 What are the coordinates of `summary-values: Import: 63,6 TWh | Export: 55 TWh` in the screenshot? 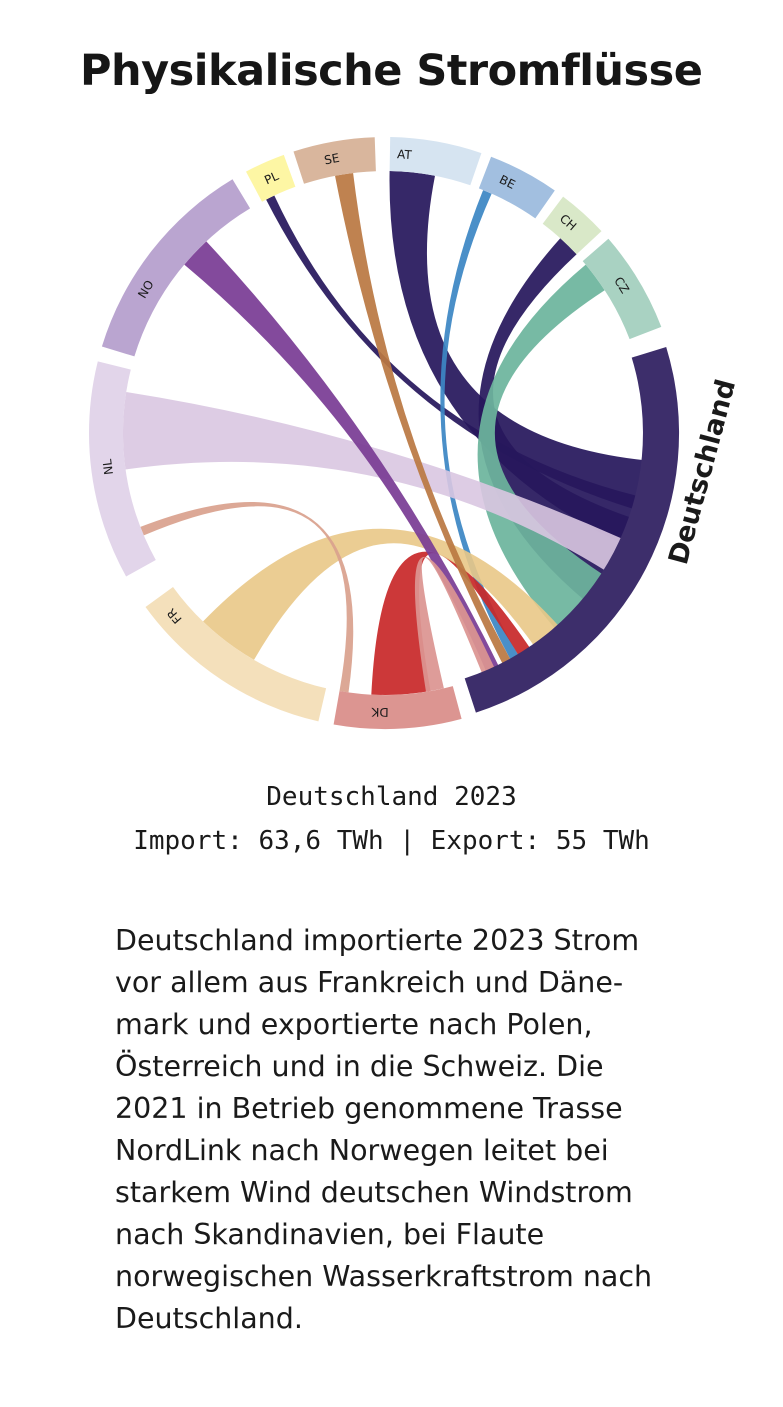 It's located at (391, 841).